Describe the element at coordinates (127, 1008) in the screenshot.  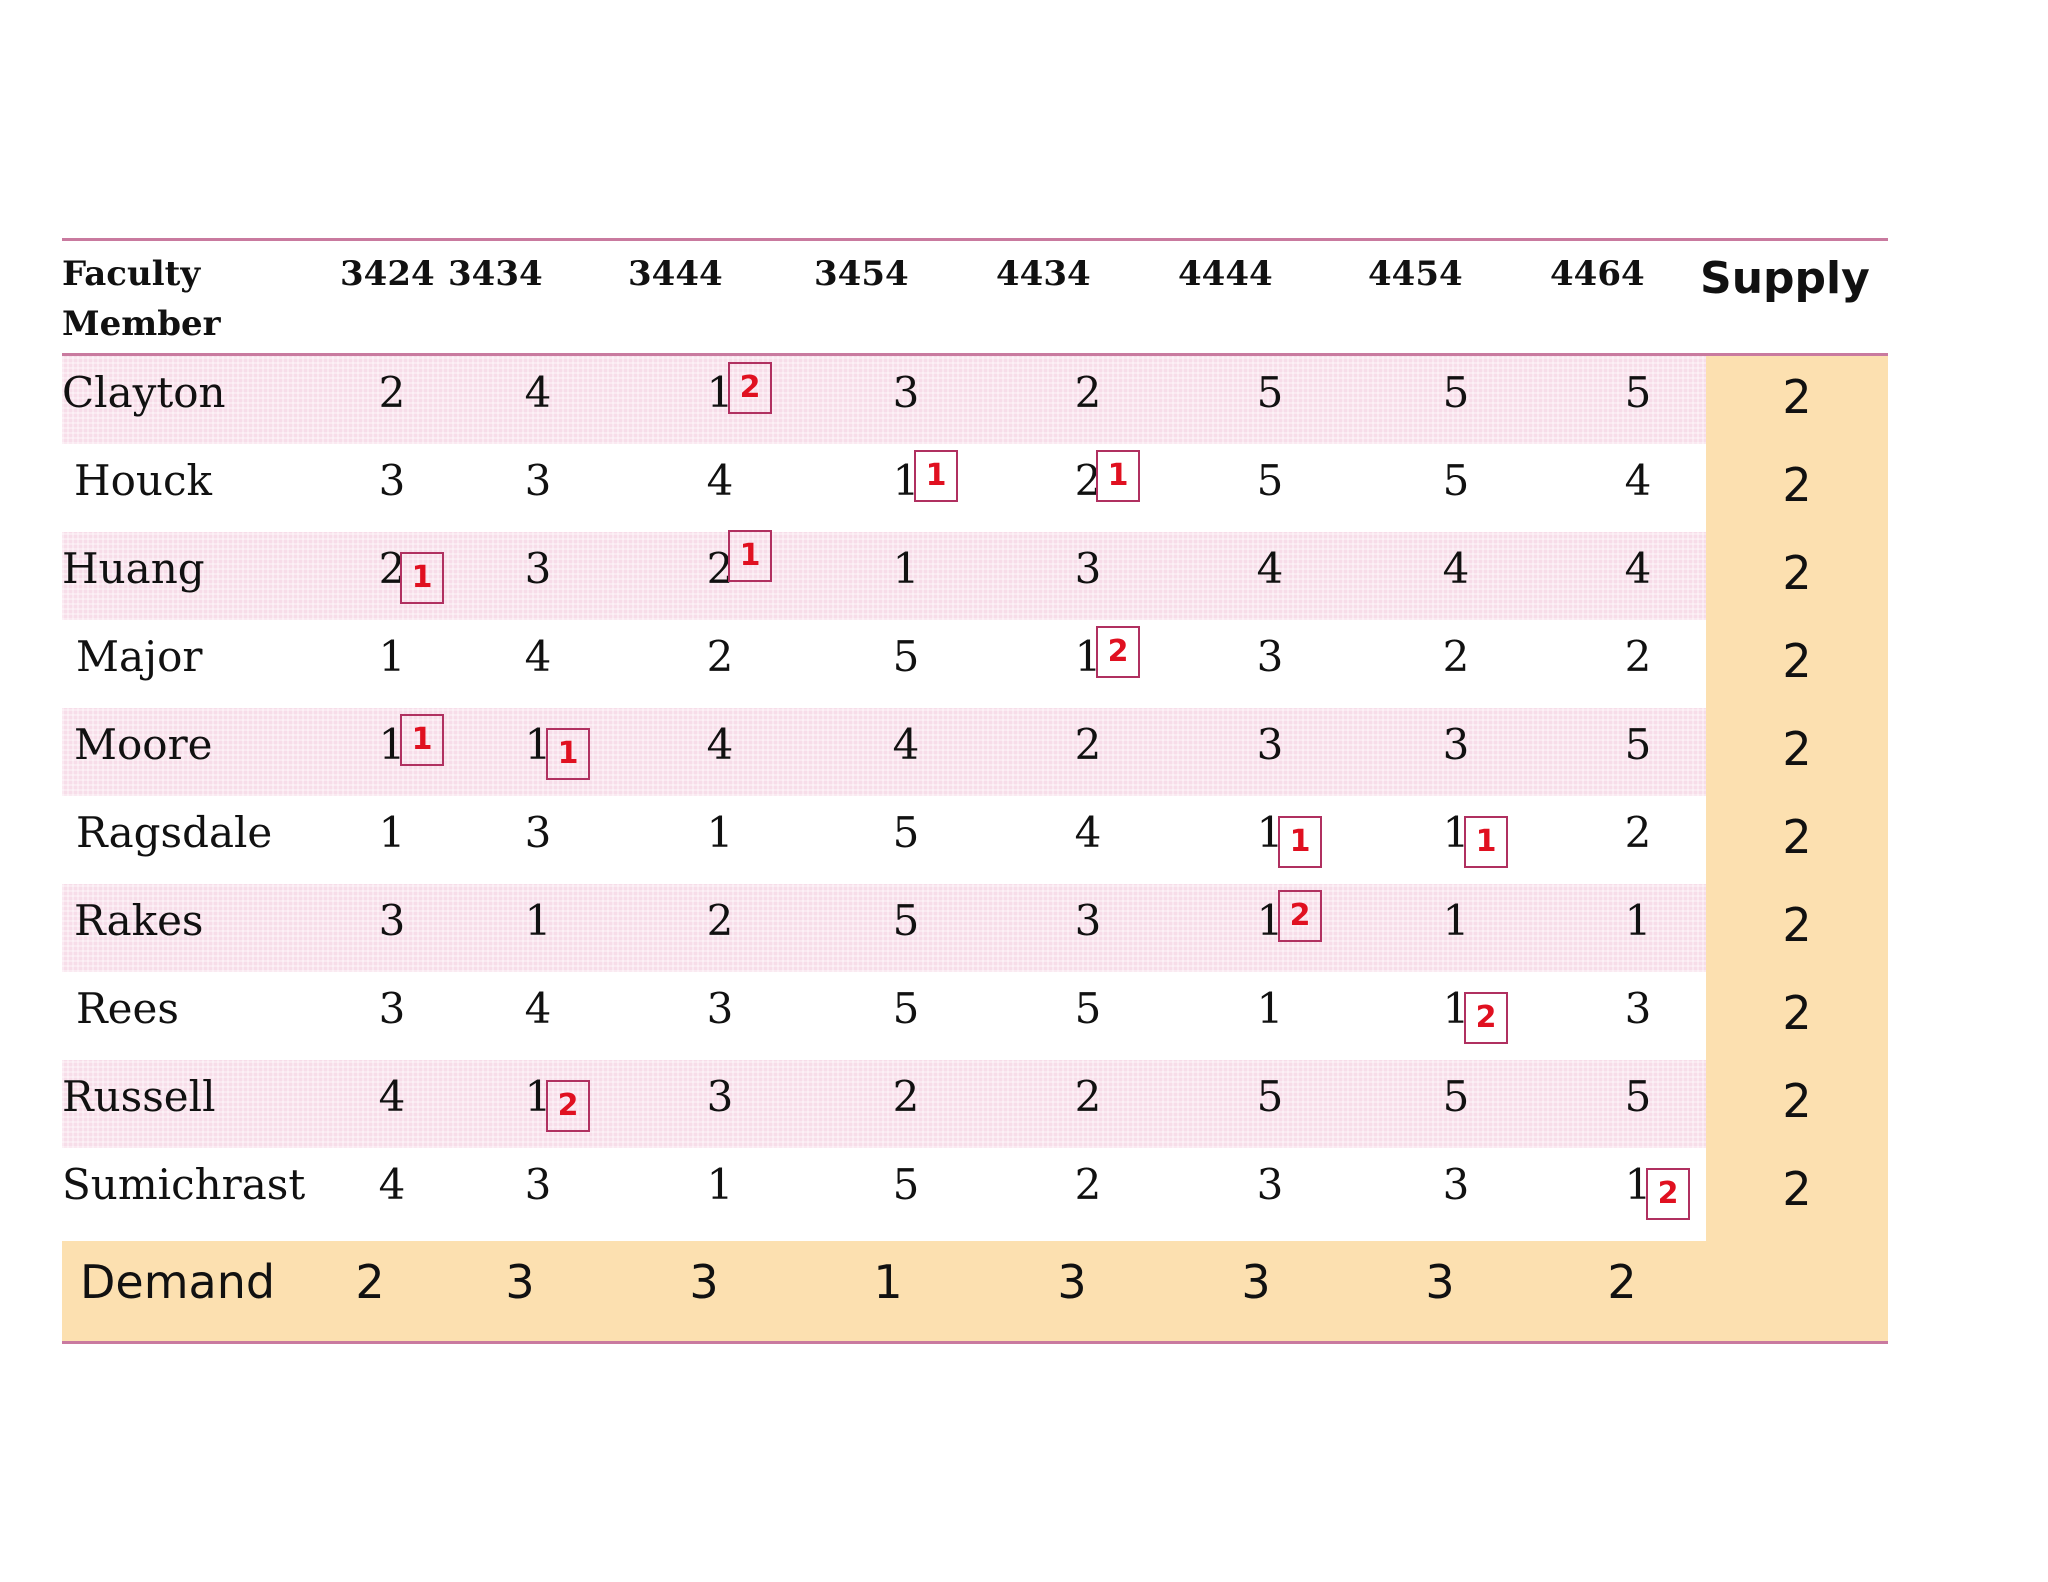
I see `faculty-name: Rees` at that location.